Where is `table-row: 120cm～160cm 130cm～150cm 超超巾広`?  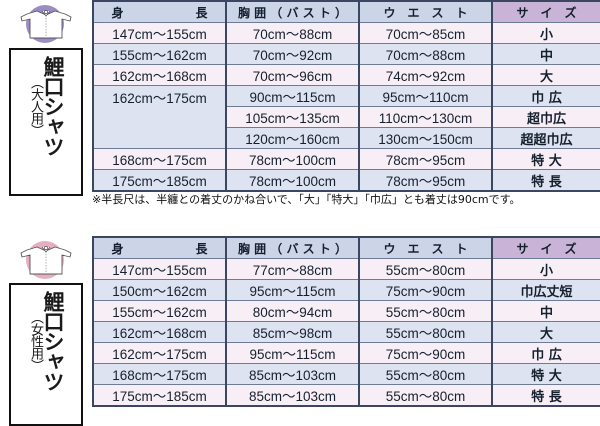 table-row: 120cm～160cm 130cm～150cm 超超巾広 is located at coordinates (346, 138).